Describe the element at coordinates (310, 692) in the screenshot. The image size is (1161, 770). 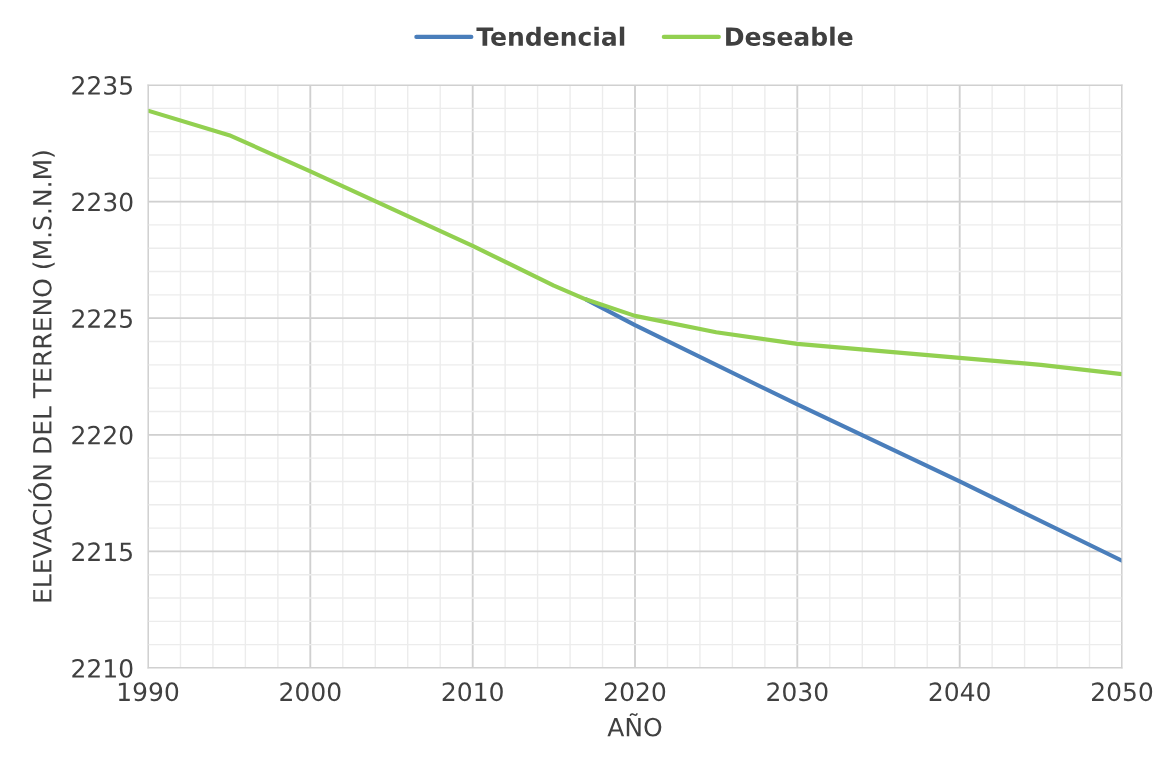
I see `x-tick-label: 2000` at that location.